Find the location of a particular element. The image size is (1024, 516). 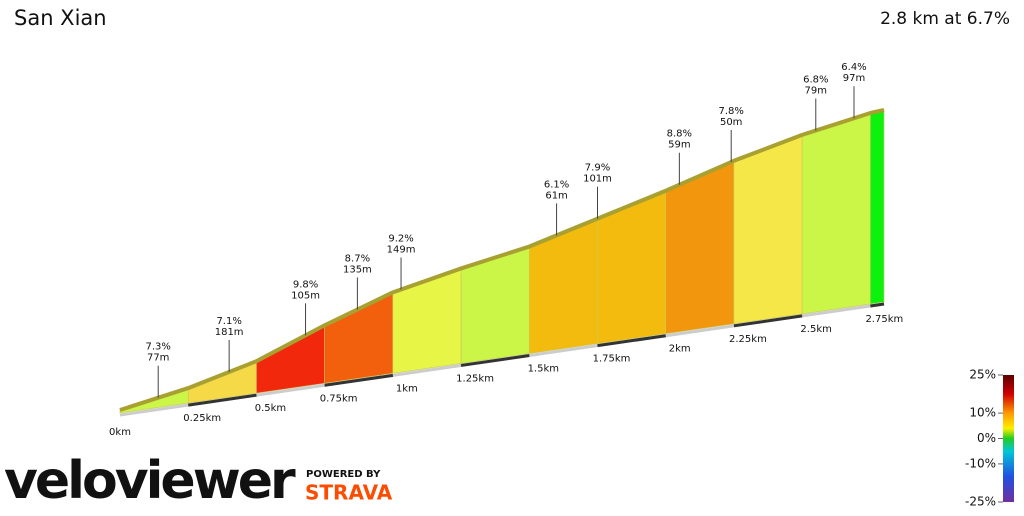

brand-name: veloviewer is located at coordinates (150, 481).